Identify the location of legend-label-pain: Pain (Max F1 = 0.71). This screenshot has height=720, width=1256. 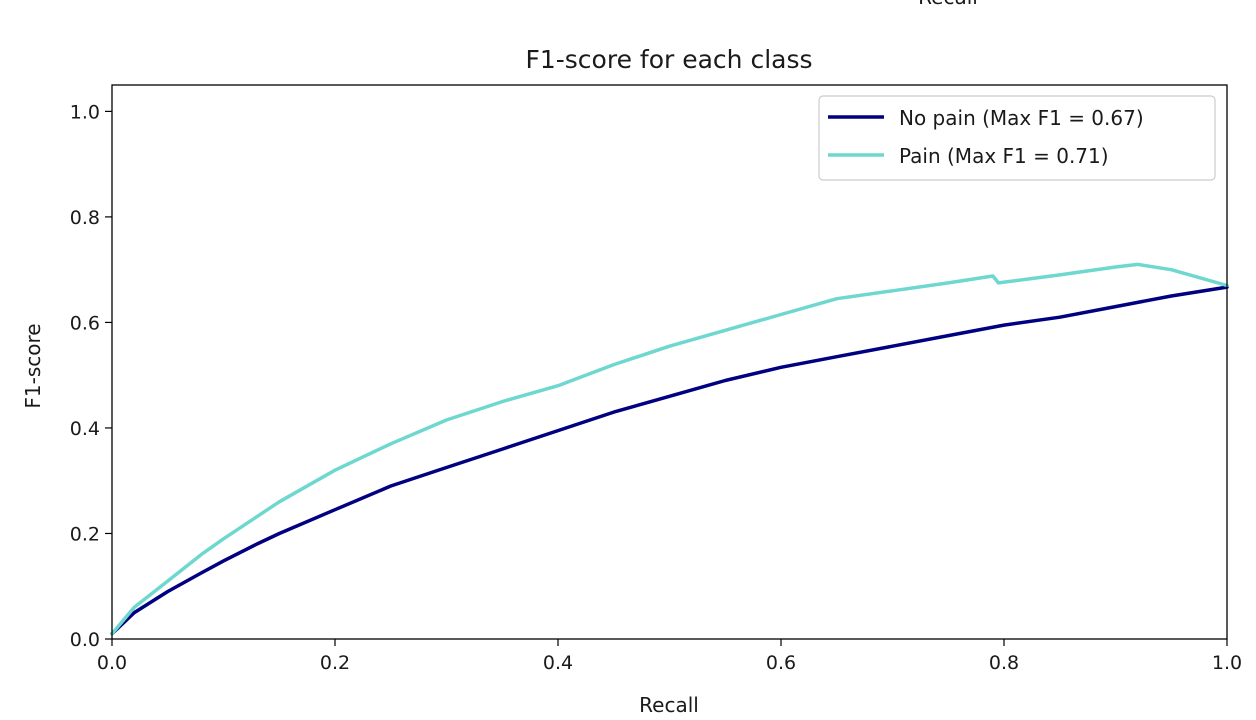
(1004, 156).